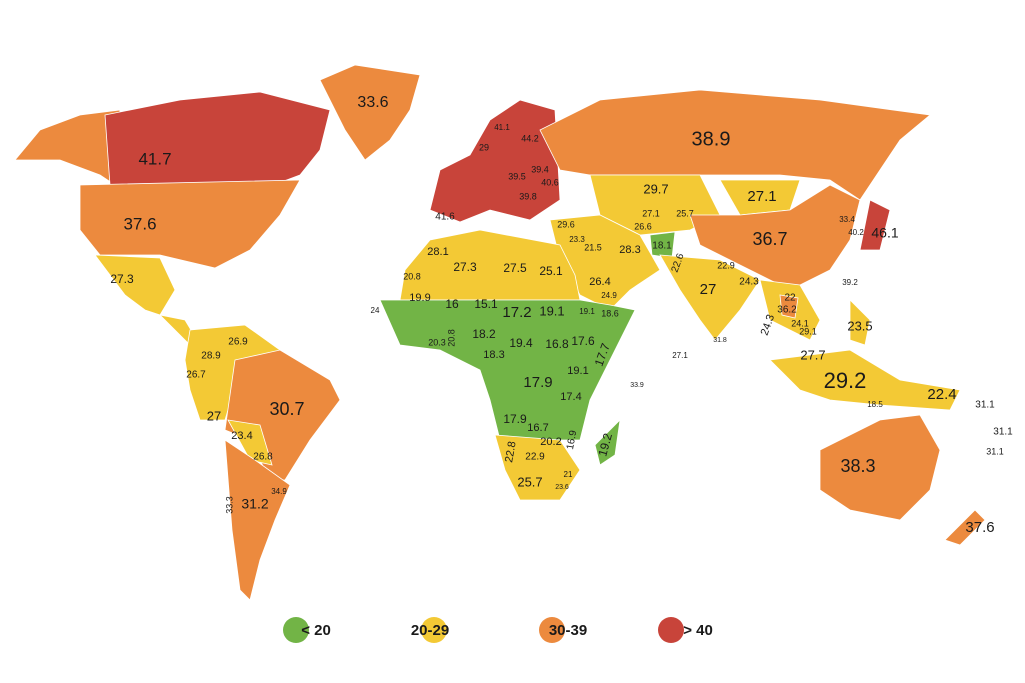 The image size is (1025, 683). What do you see at coordinates (445, 217) in the screenshot?
I see `median-age-label: 41.6` at bounding box center [445, 217].